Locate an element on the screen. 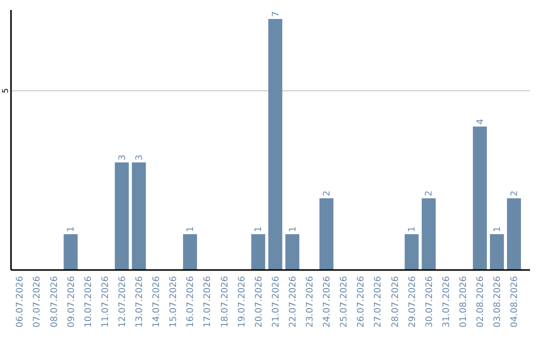 The height and width of the screenshot is (340, 540). x-tick-label: 22.07.2026 is located at coordinates (293, 302).